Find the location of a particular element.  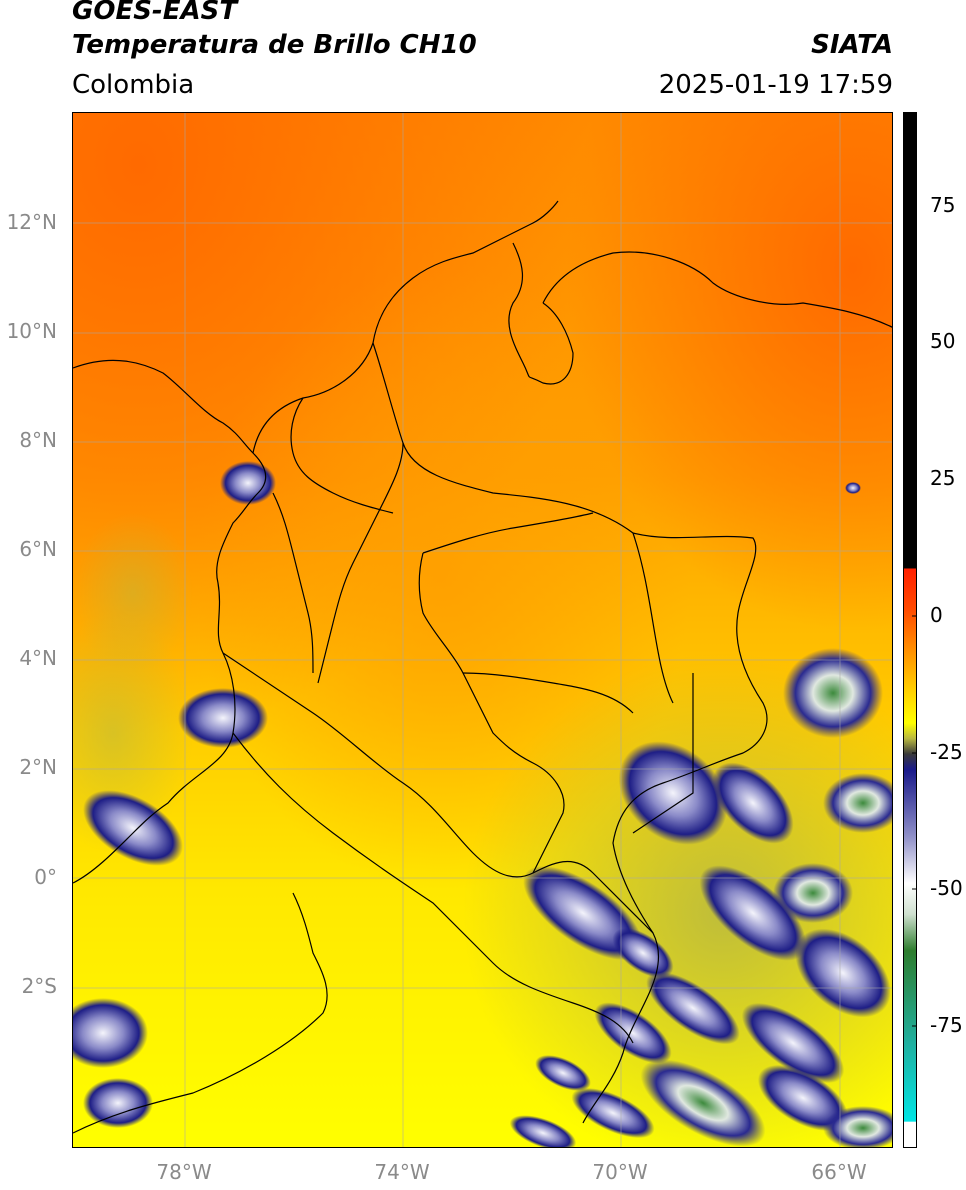

colorbar-tick: 0 is located at coordinates (936, 615).